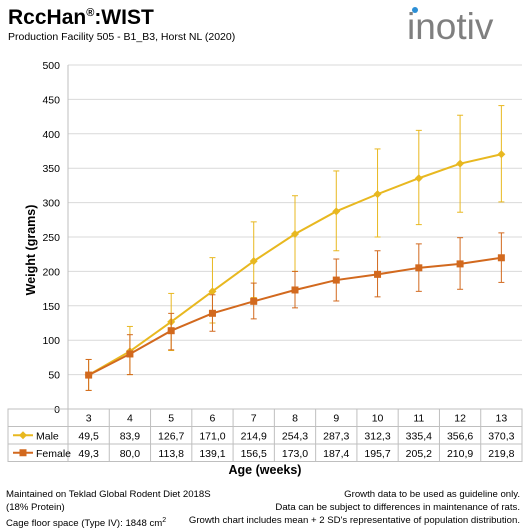 The height and width of the screenshot is (532, 530). I want to click on female-data-label: 156,5, so click(254, 454).